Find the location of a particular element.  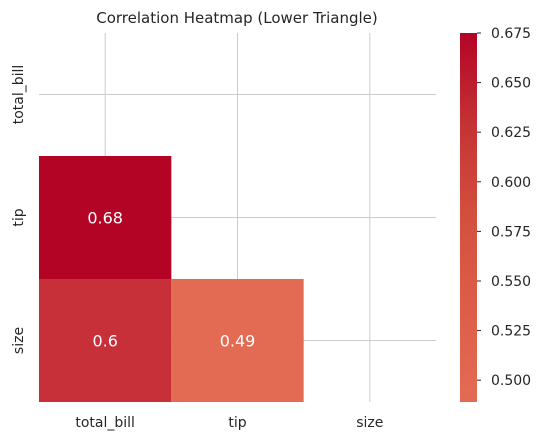

cell-annotation: 0.68 is located at coordinates (105, 218).